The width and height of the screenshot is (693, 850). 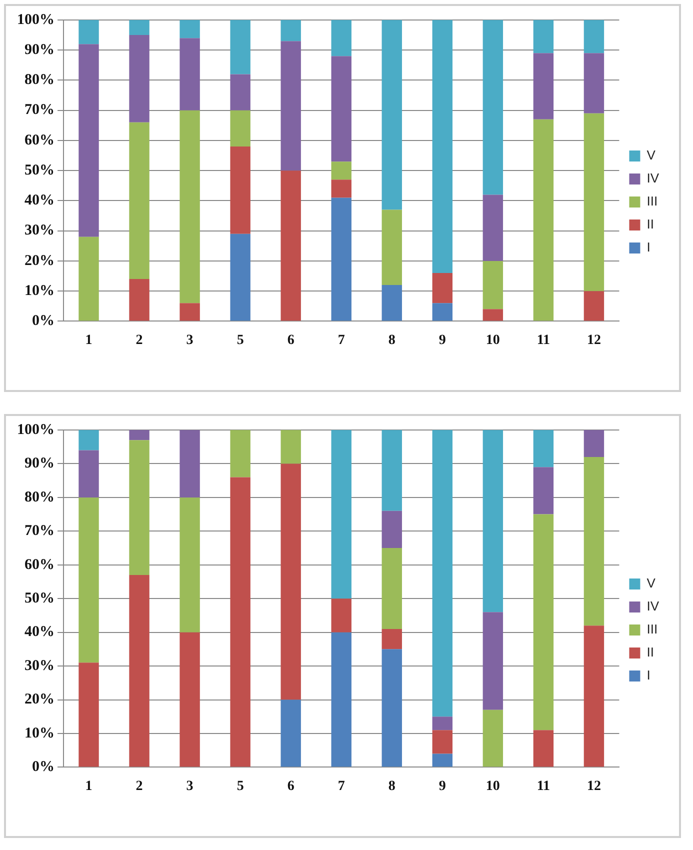 I want to click on x-tick-label: 8, so click(x=392, y=786).